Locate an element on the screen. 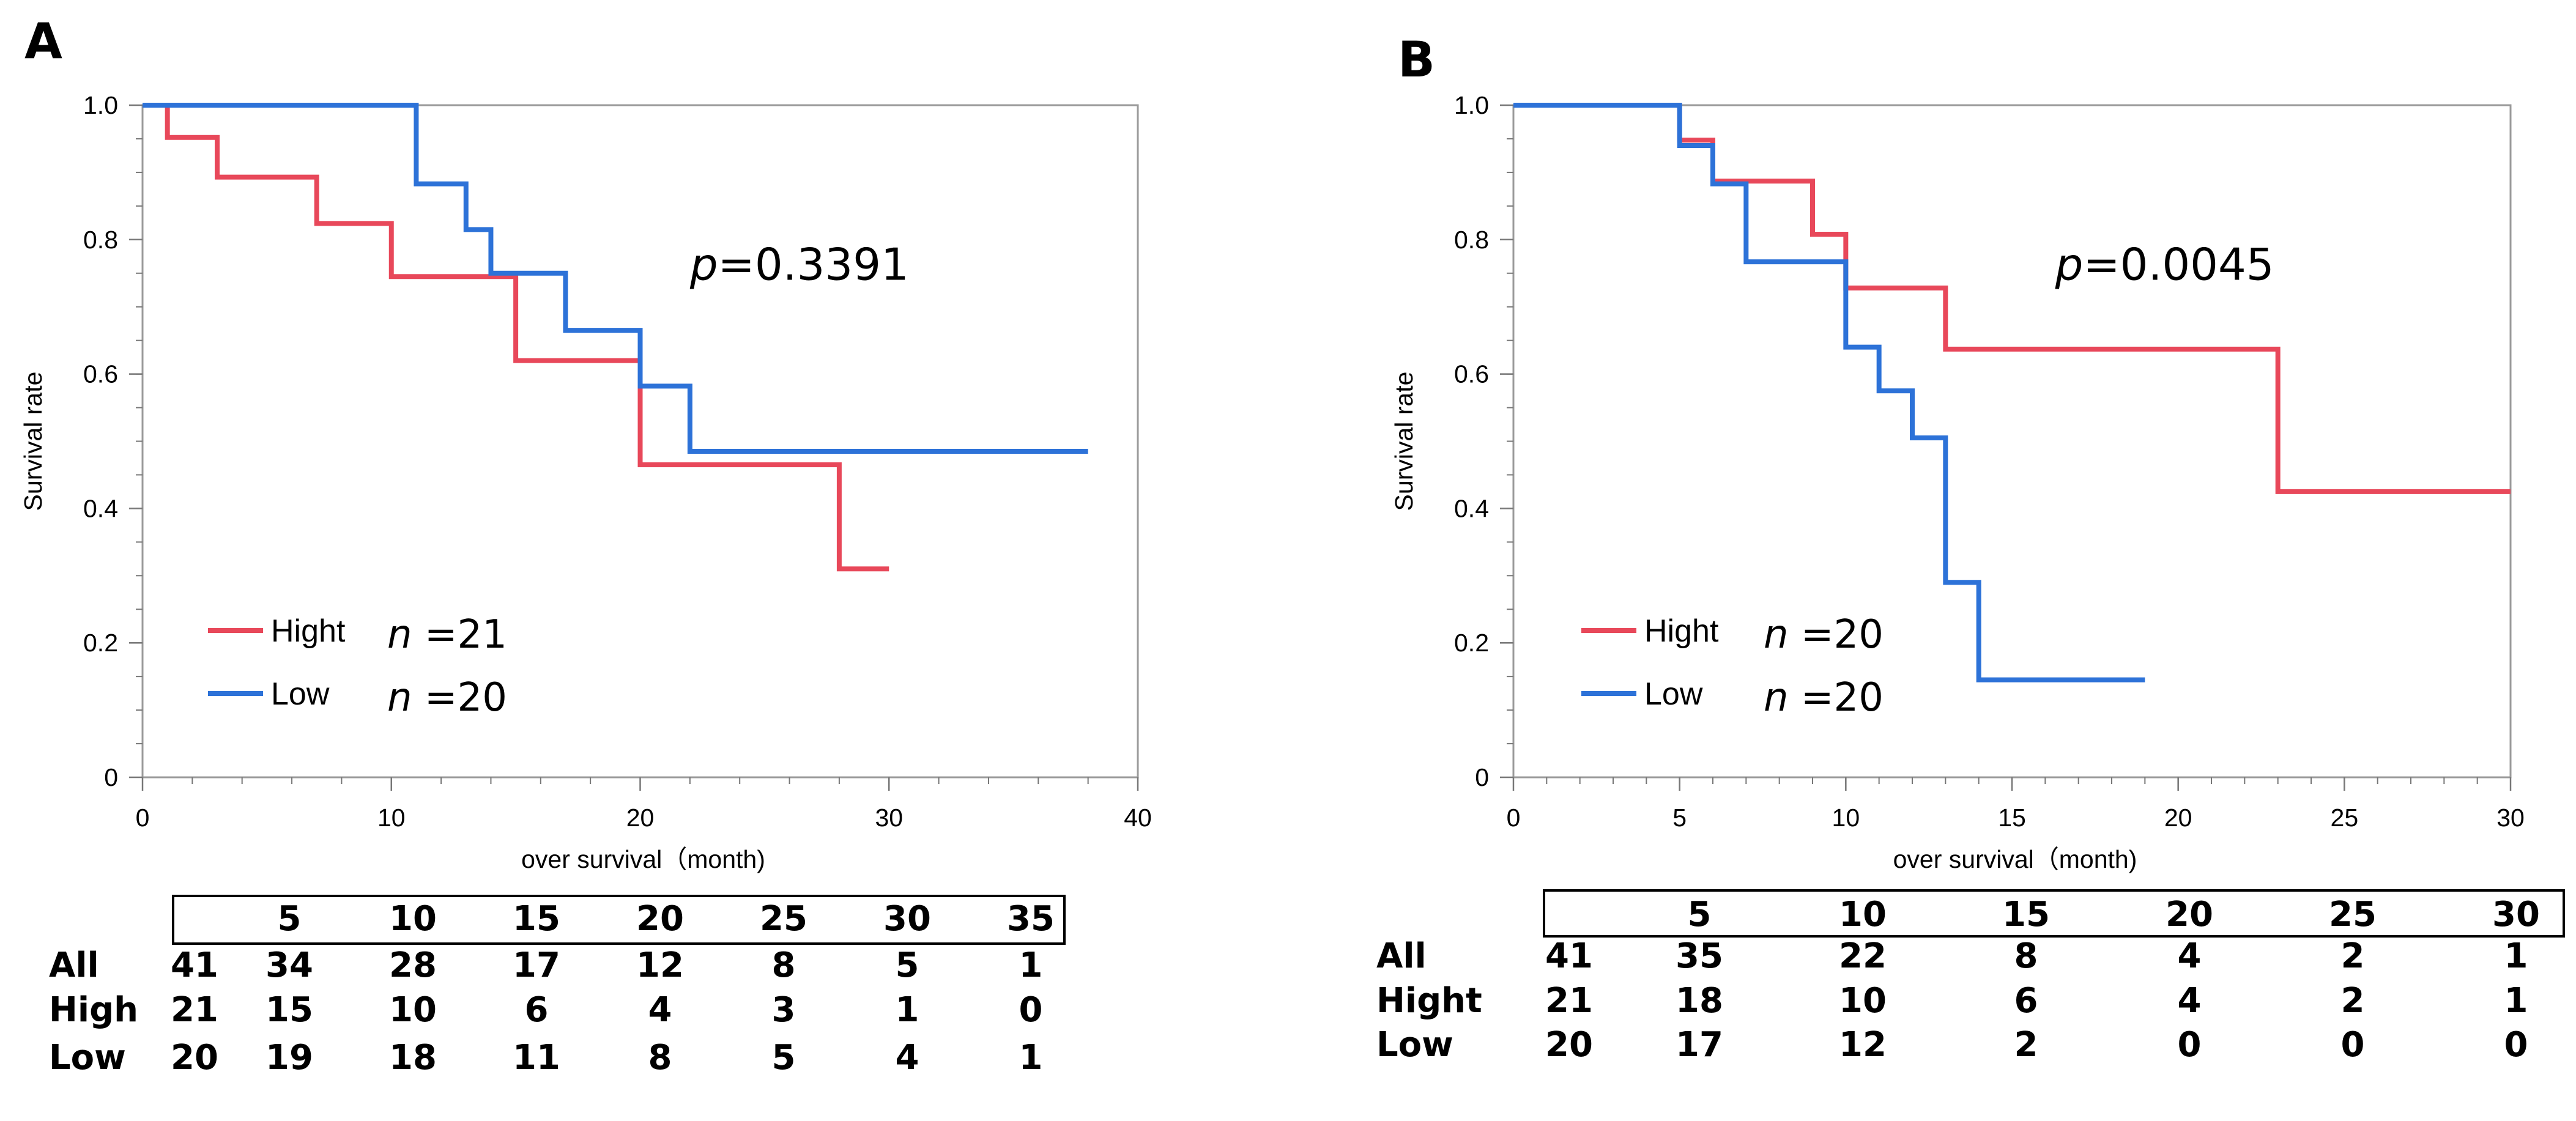 Image resolution: width=2576 pixels, height=1121 pixels. legend-n-hight: n =20 is located at coordinates (1824, 634).